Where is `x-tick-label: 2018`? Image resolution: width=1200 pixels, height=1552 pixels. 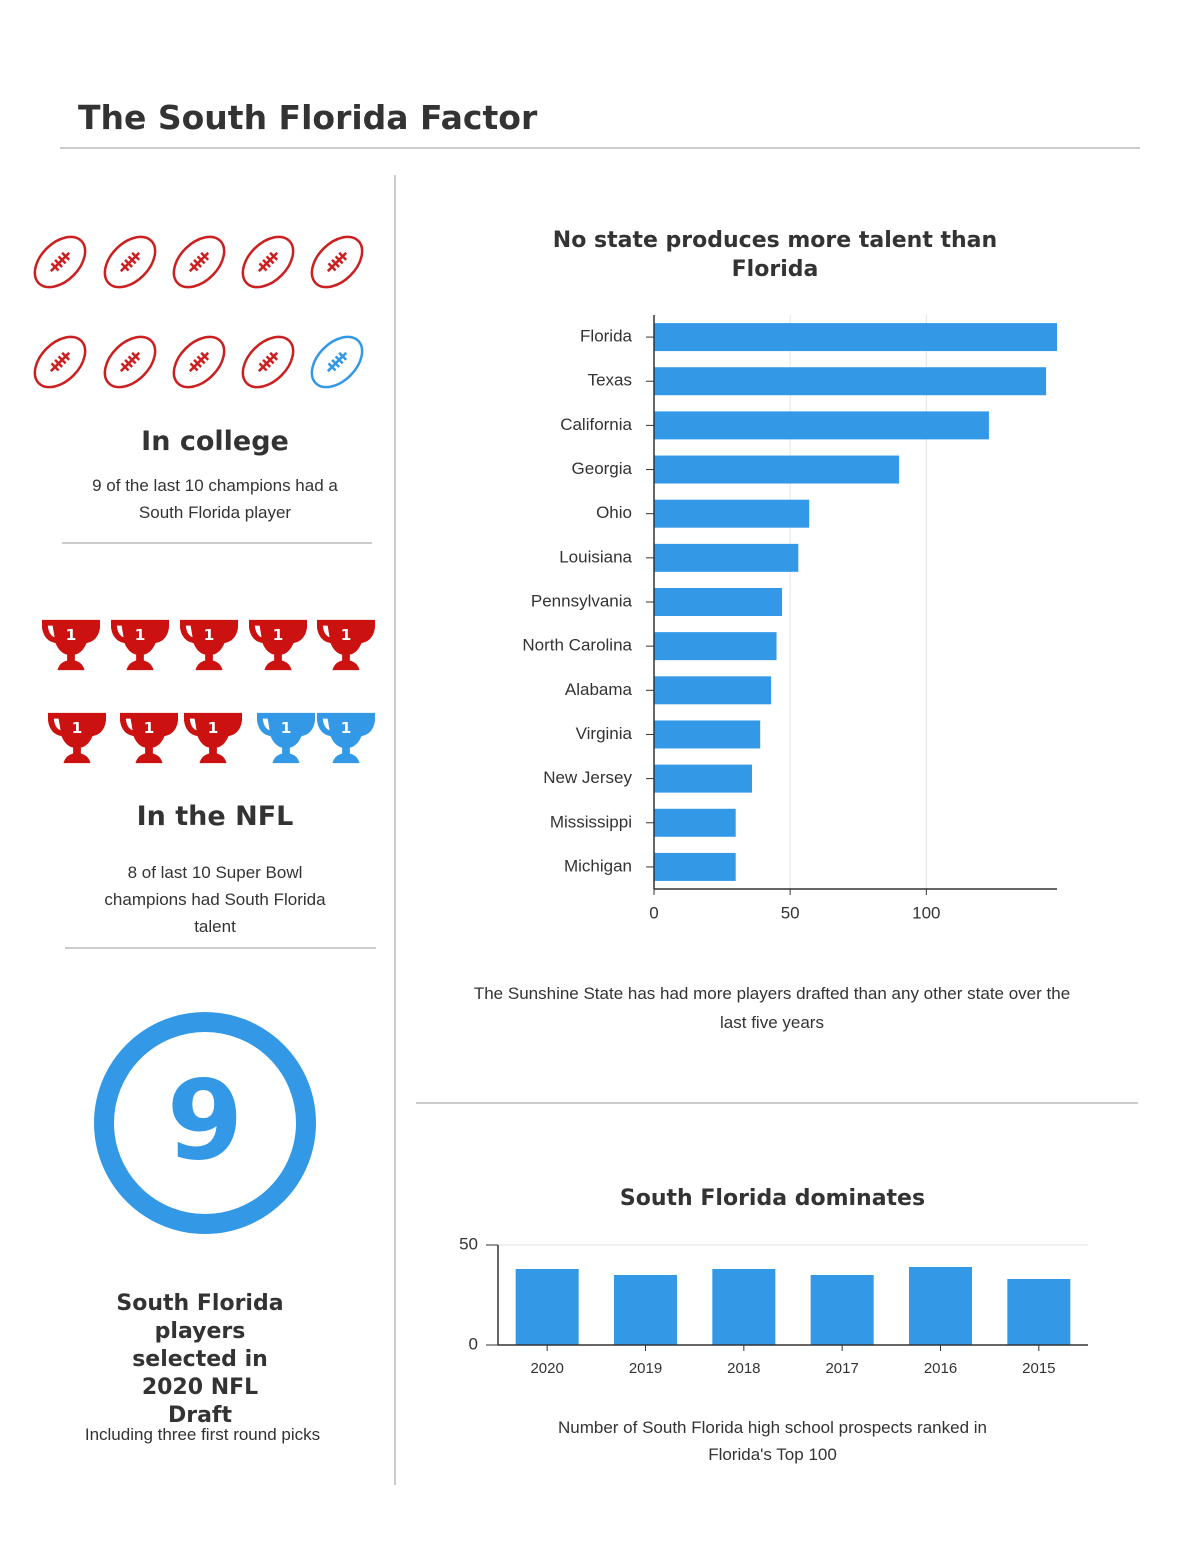
x-tick-label: 2018 is located at coordinates (743, 1368).